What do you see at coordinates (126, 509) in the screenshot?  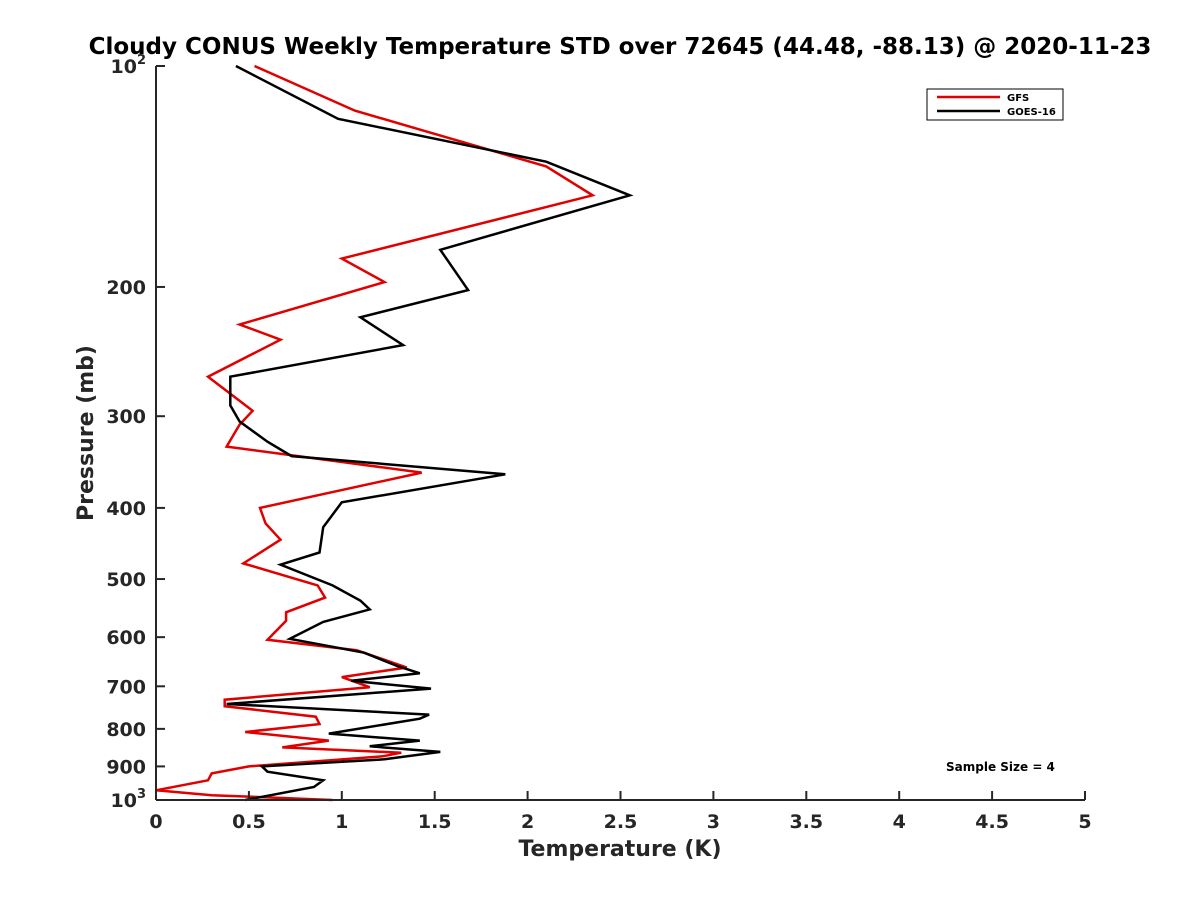 I see `y-tick-label: 400` at bounding box center [126, 509].